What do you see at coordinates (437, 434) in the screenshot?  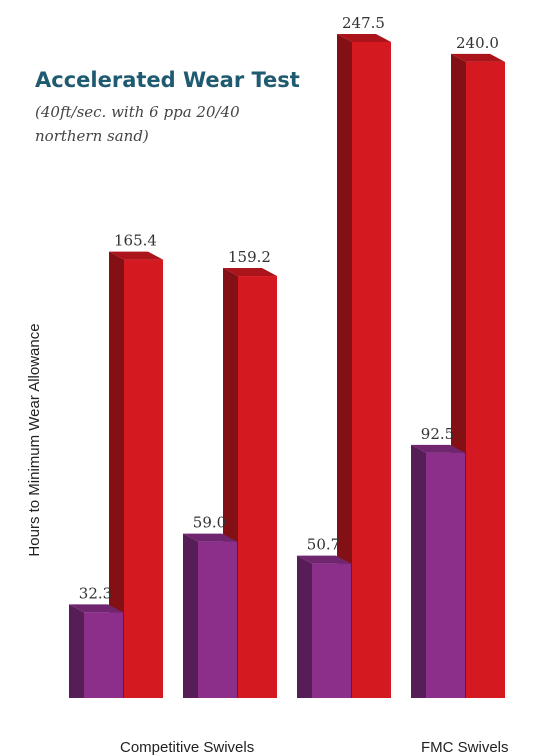 I see `data-label: 92.5` at bounding box center [437, 434].